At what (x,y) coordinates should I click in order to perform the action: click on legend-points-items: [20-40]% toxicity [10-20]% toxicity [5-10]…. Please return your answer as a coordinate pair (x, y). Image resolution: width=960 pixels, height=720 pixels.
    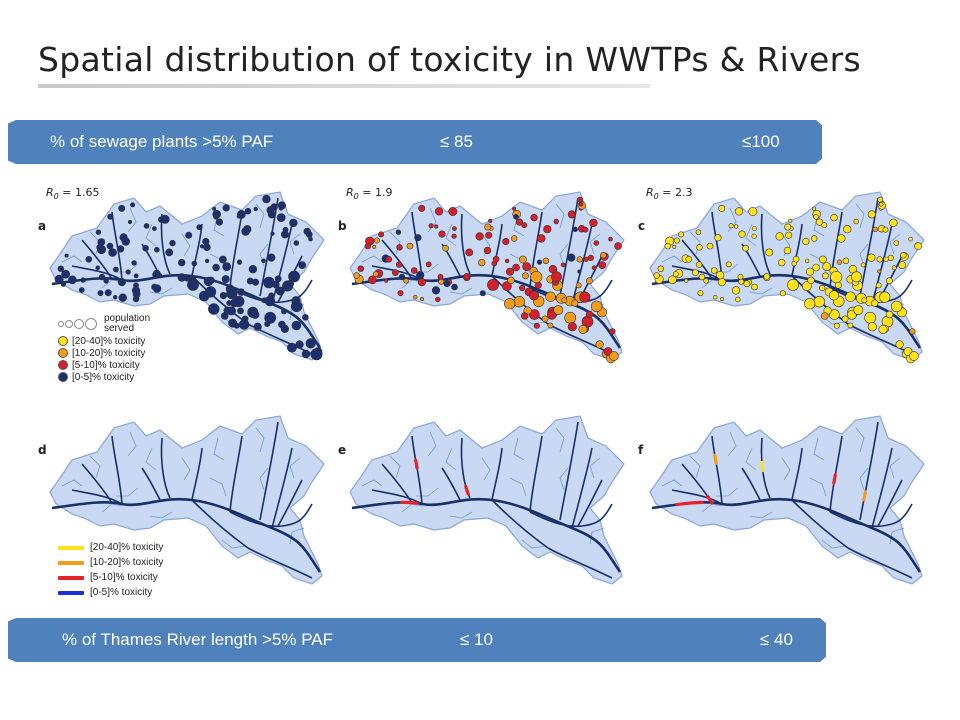
    Looking at the image, I should click on (104, 359).